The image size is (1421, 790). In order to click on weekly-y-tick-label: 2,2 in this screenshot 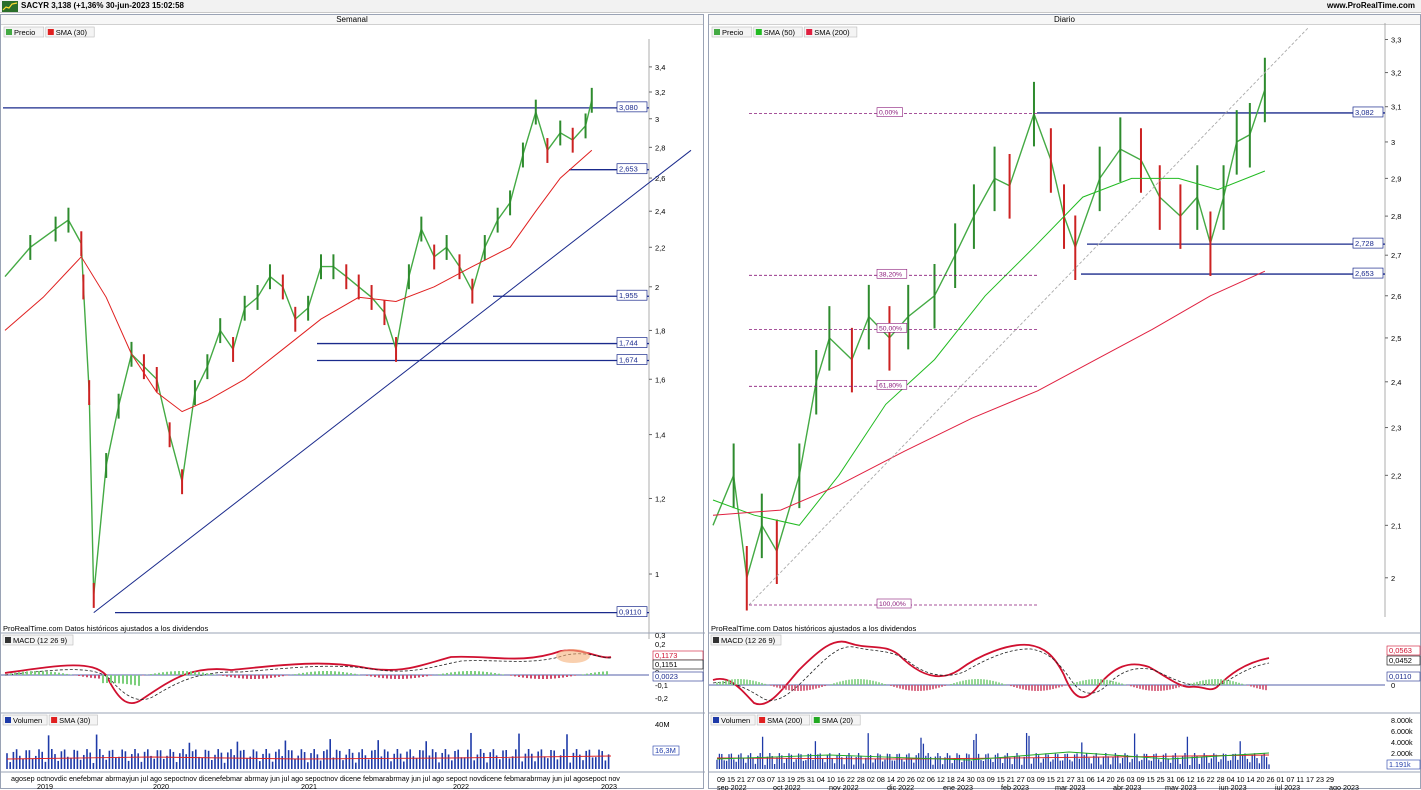, I will do `click(660, 247)`.